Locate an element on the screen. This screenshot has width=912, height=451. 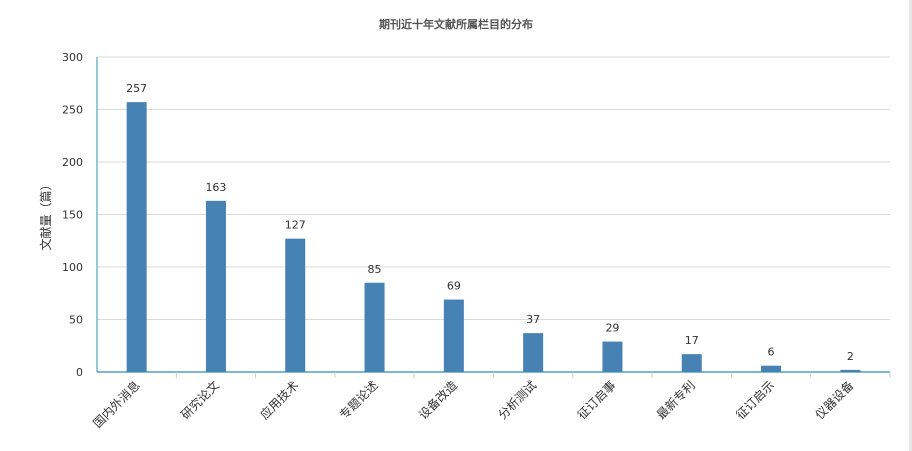
data-label: 37 is located at coordinates (533, 319).